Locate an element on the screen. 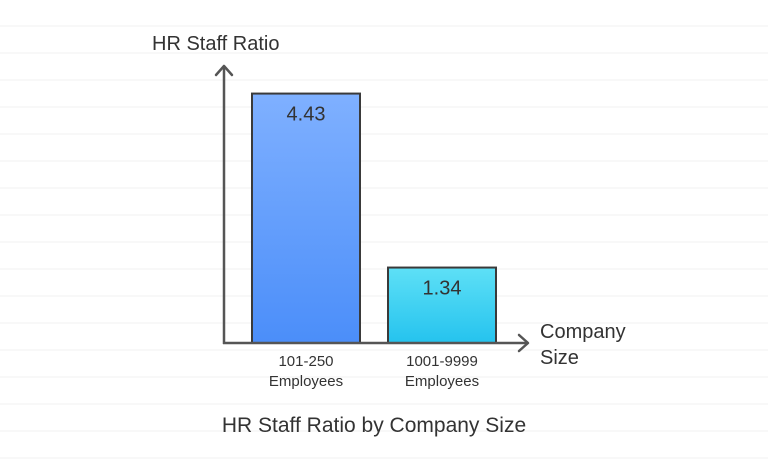  x-tick-label-1: 1001-9999 Employees is located at coordinates (442, 371).